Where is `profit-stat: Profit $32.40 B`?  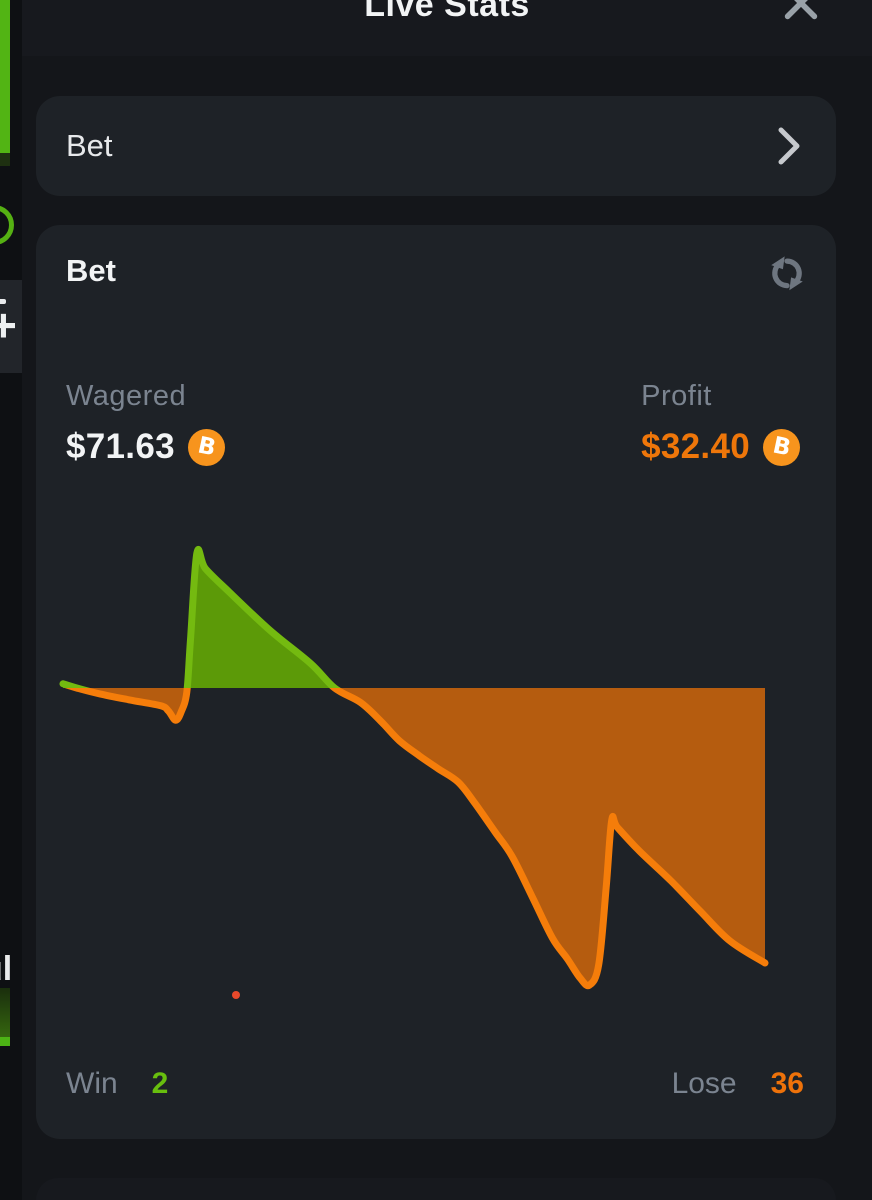
profit-stat: Profit $32.40 B is located at coordinates (720, 423).